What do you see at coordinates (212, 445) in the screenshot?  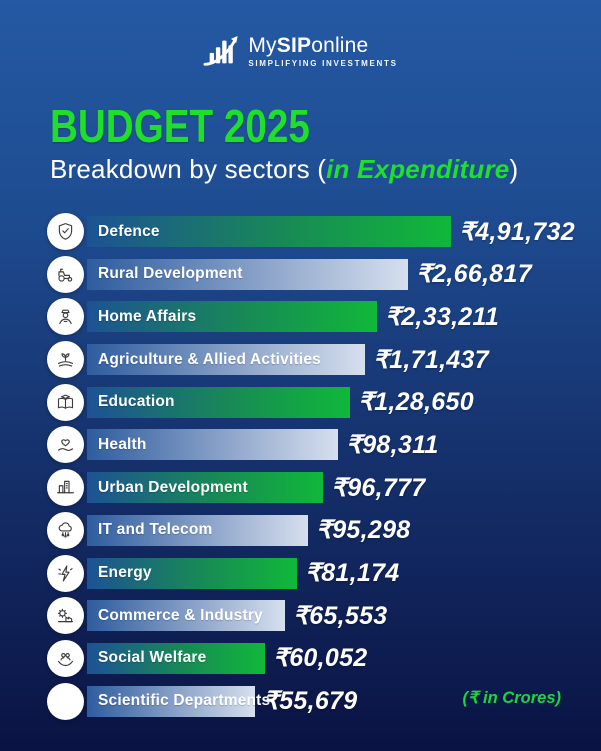 I see `sector-bar: Health` at bounding box center [212, 445].